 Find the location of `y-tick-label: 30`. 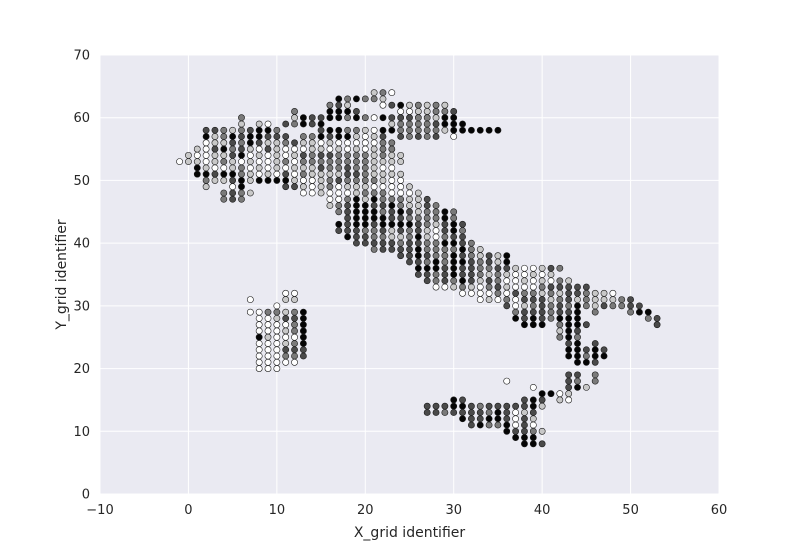

y-tick-label: 30 is located at coordinates (81, 306).